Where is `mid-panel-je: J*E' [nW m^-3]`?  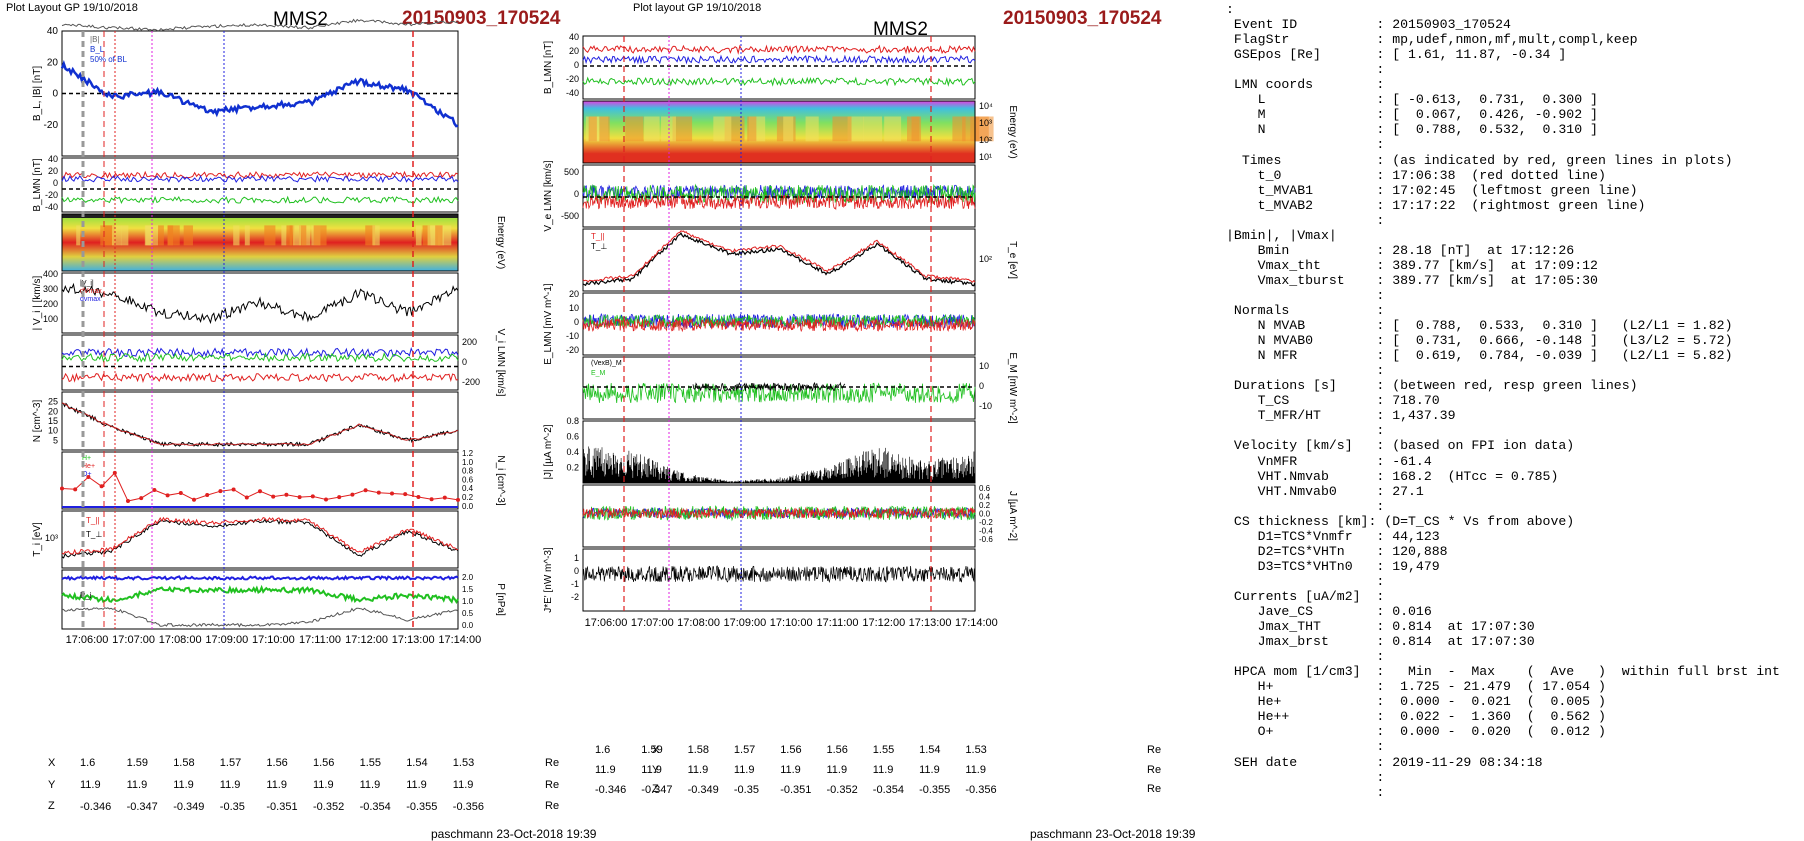 mid-panel-je: J*E' [nW m^-3] is located at coordinates (759, 580).